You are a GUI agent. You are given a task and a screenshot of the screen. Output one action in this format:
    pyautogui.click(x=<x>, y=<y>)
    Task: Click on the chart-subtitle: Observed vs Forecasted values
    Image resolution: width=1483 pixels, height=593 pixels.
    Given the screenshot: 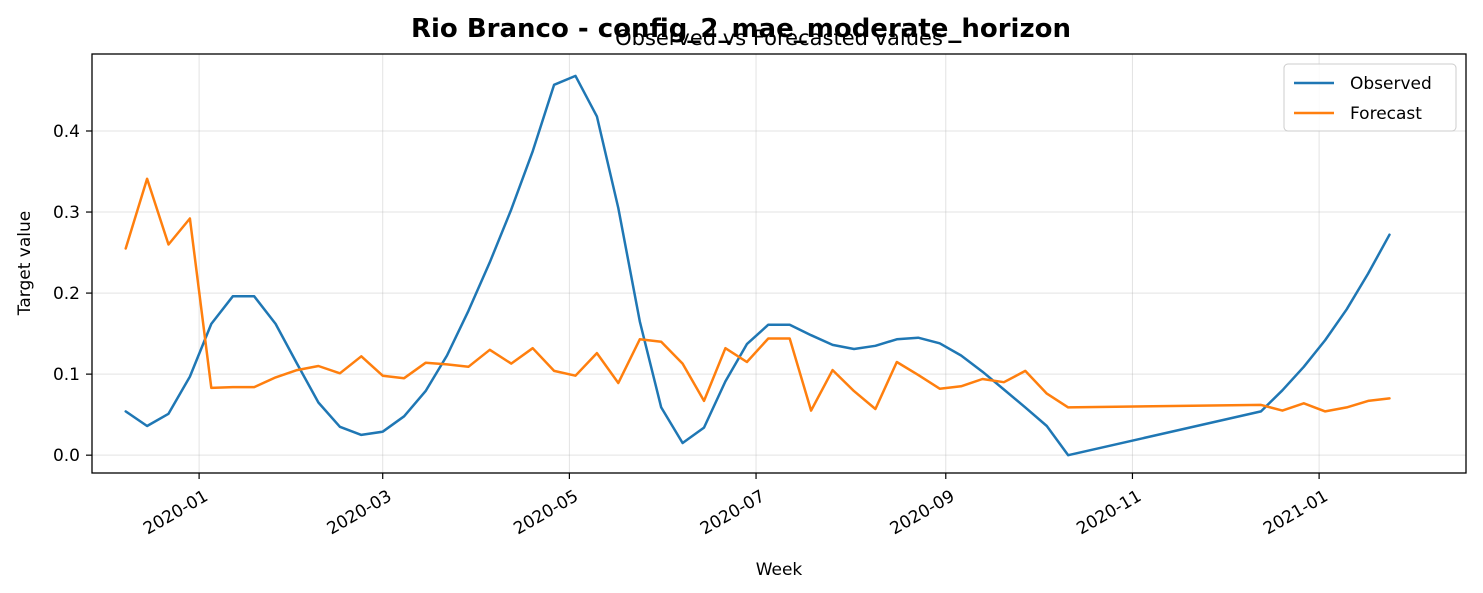 What is the action you would take?
    pyautogui.click(x=779, y=38)
    